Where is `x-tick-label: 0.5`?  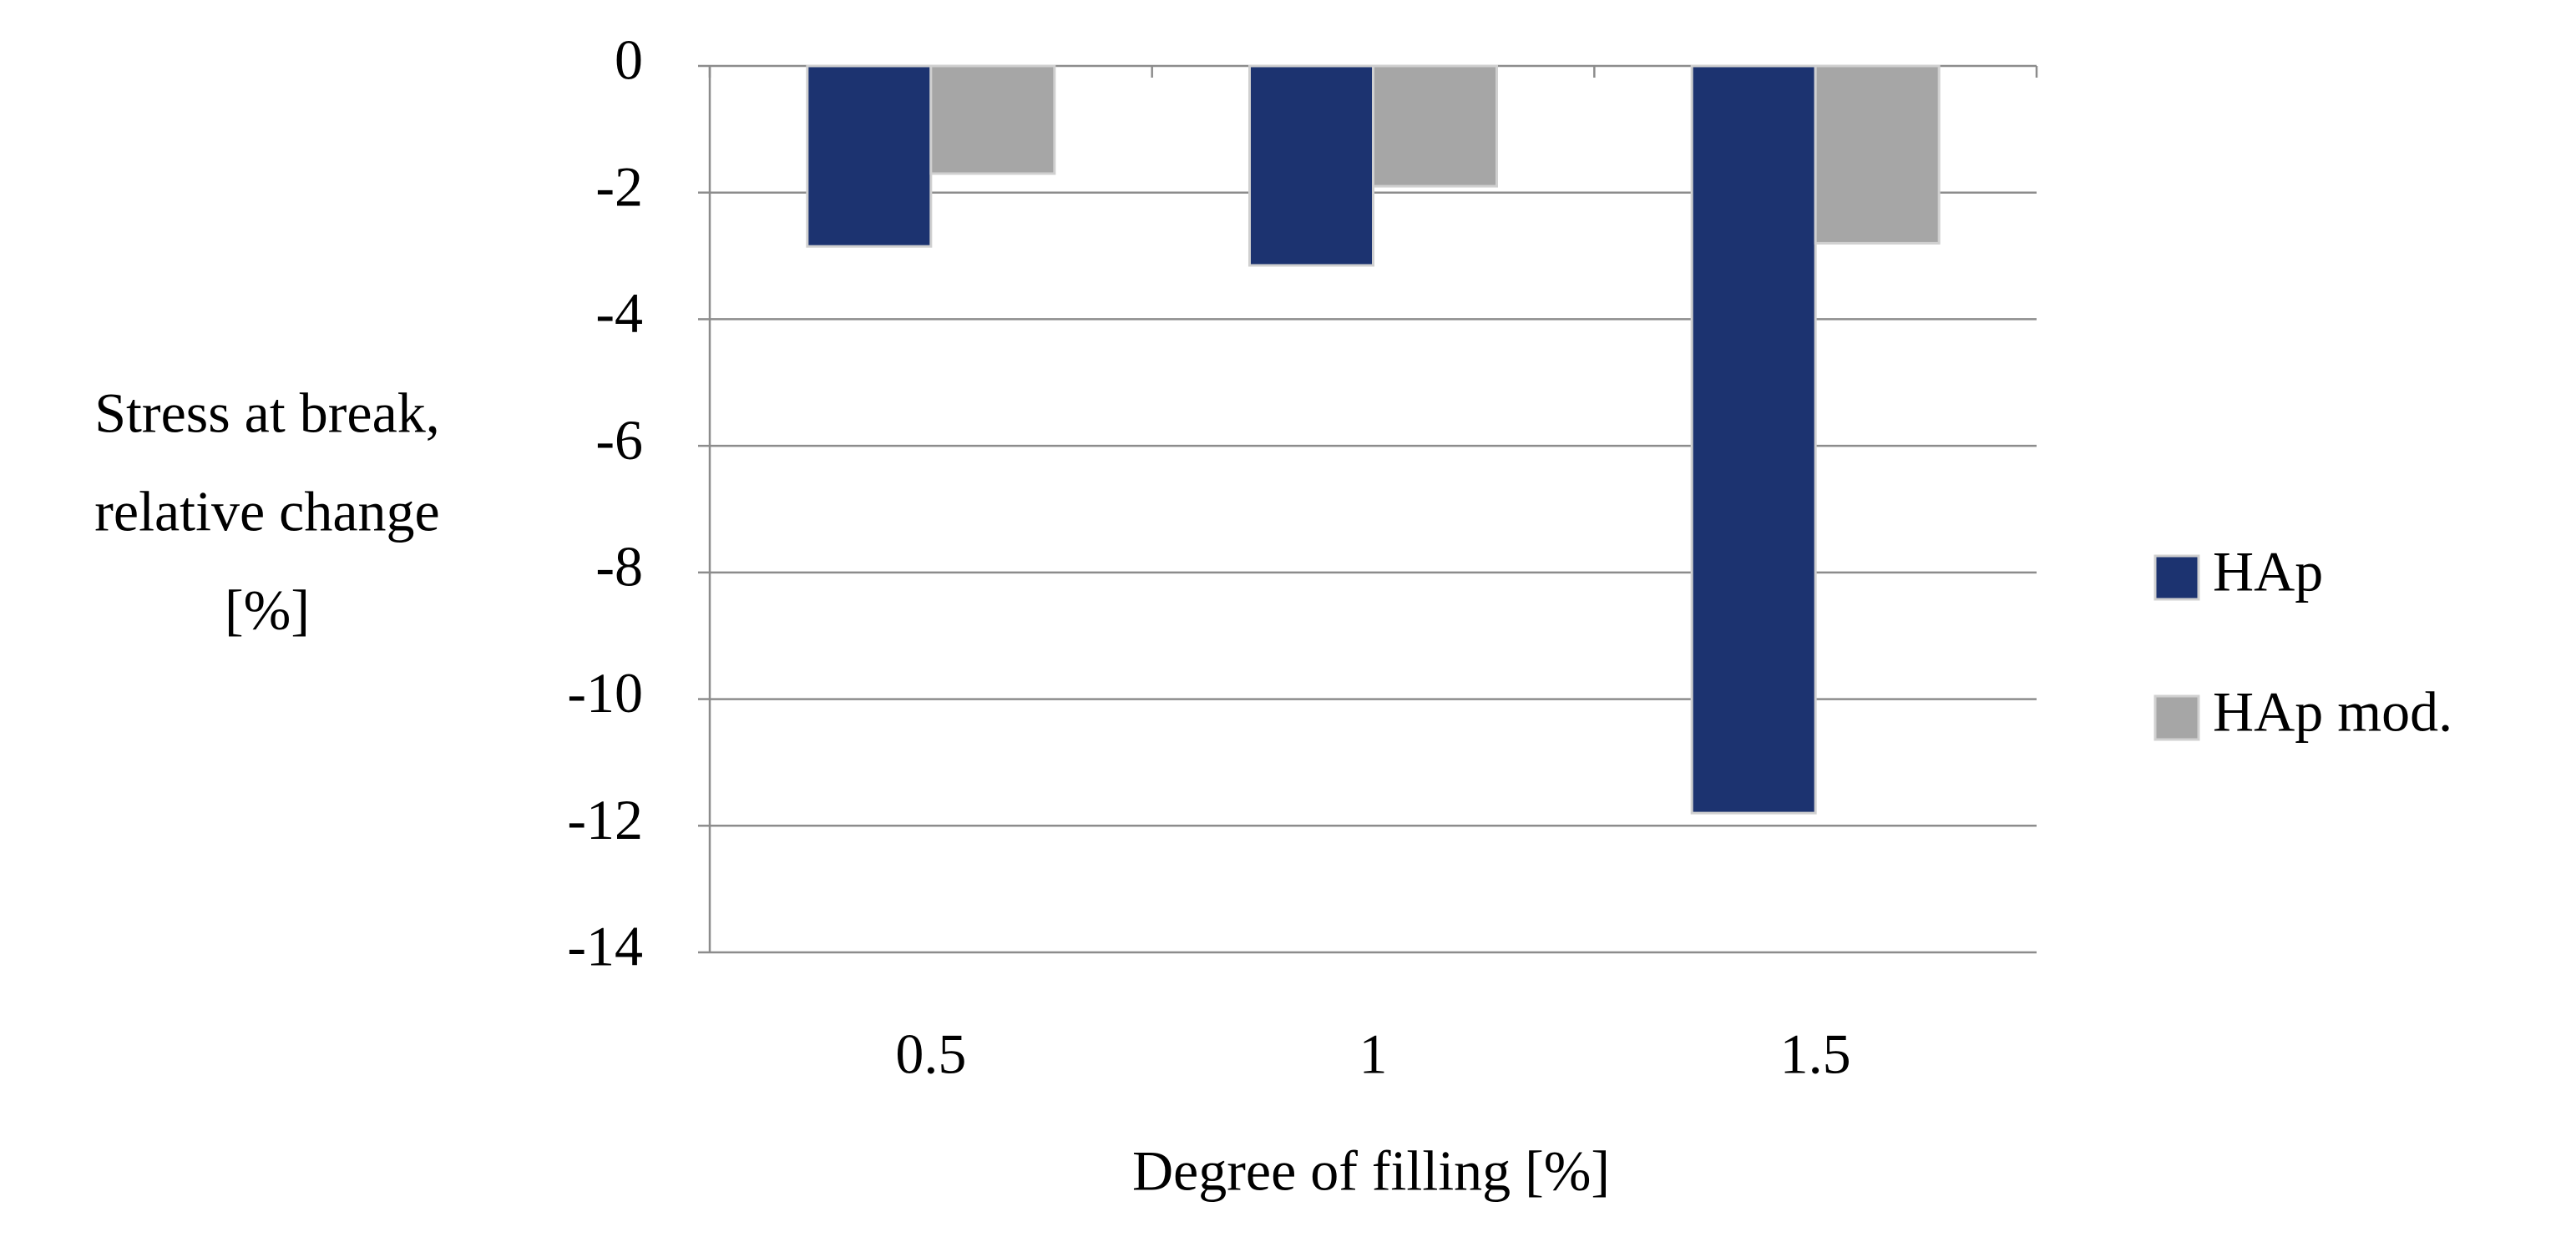
x-tick-label: 0.5 is located at coordinates (931, 1054).